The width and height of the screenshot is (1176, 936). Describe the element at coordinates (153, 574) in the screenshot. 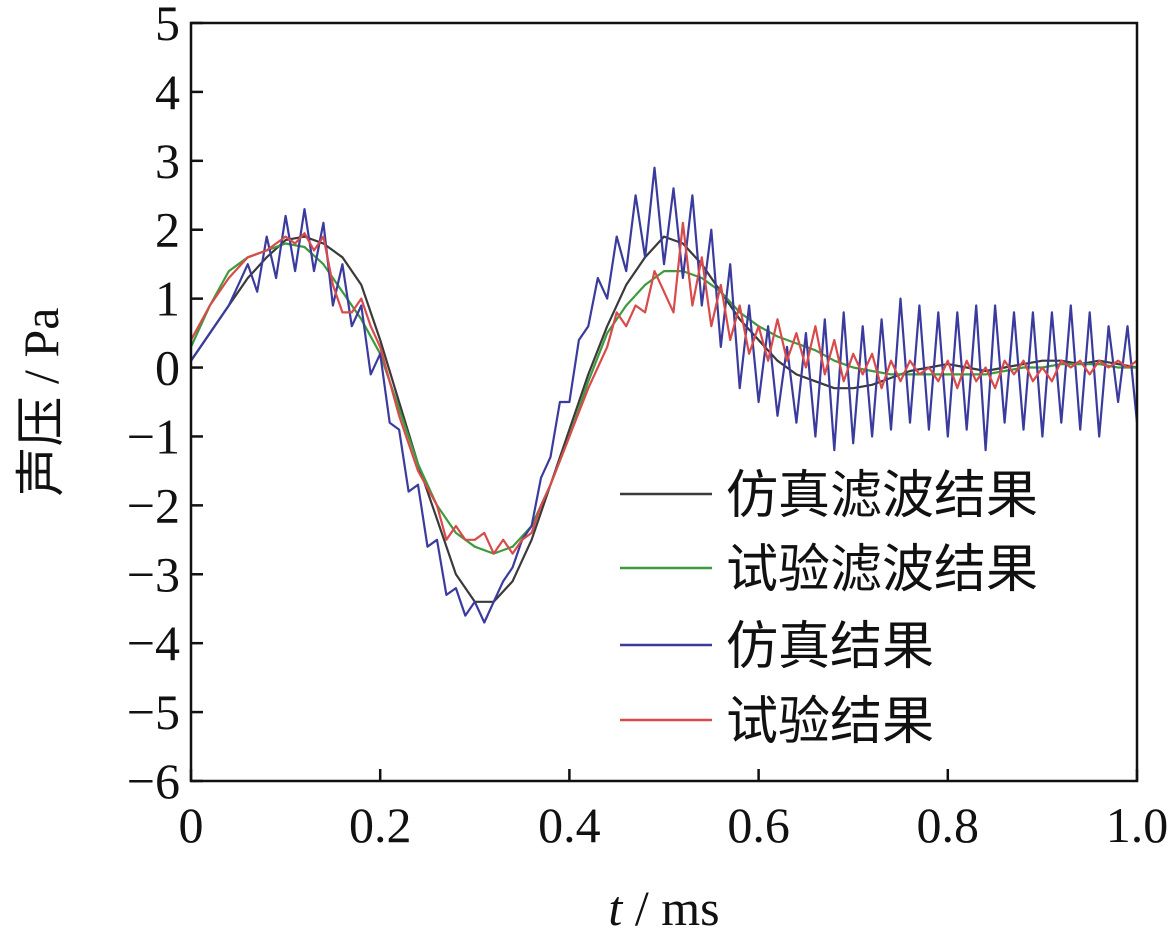

I see `y-tick-label: −3` at that location.